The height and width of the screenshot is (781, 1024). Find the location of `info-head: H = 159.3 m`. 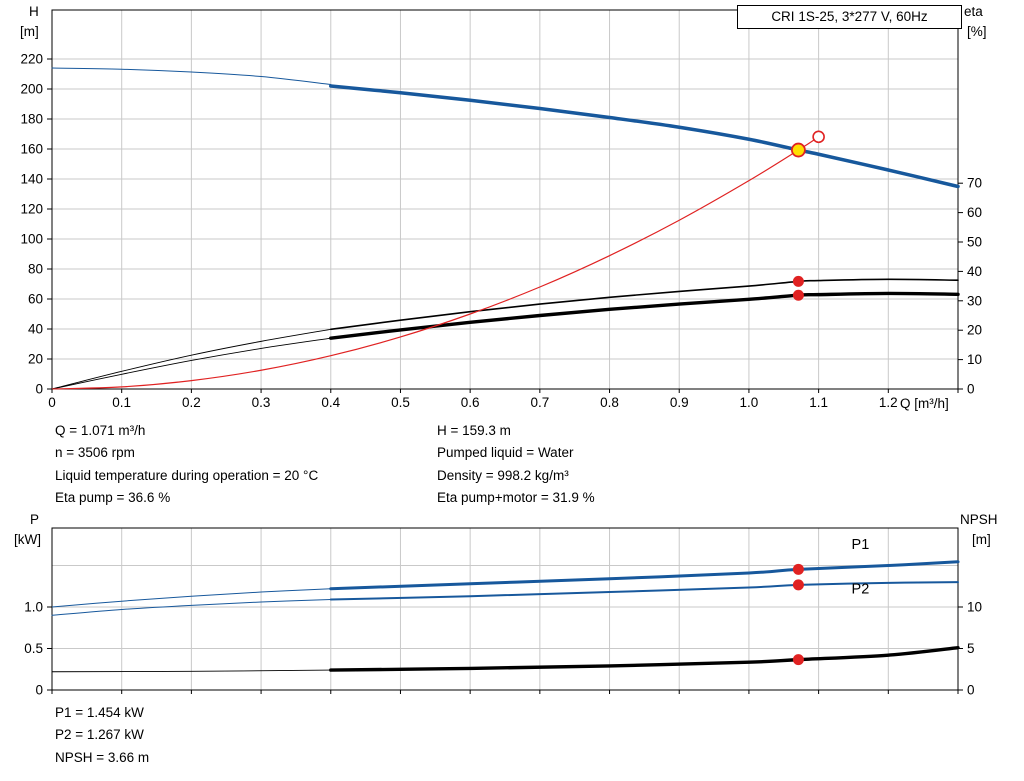

info-head: H = 159.3 m is located at coordinates (474, 430).